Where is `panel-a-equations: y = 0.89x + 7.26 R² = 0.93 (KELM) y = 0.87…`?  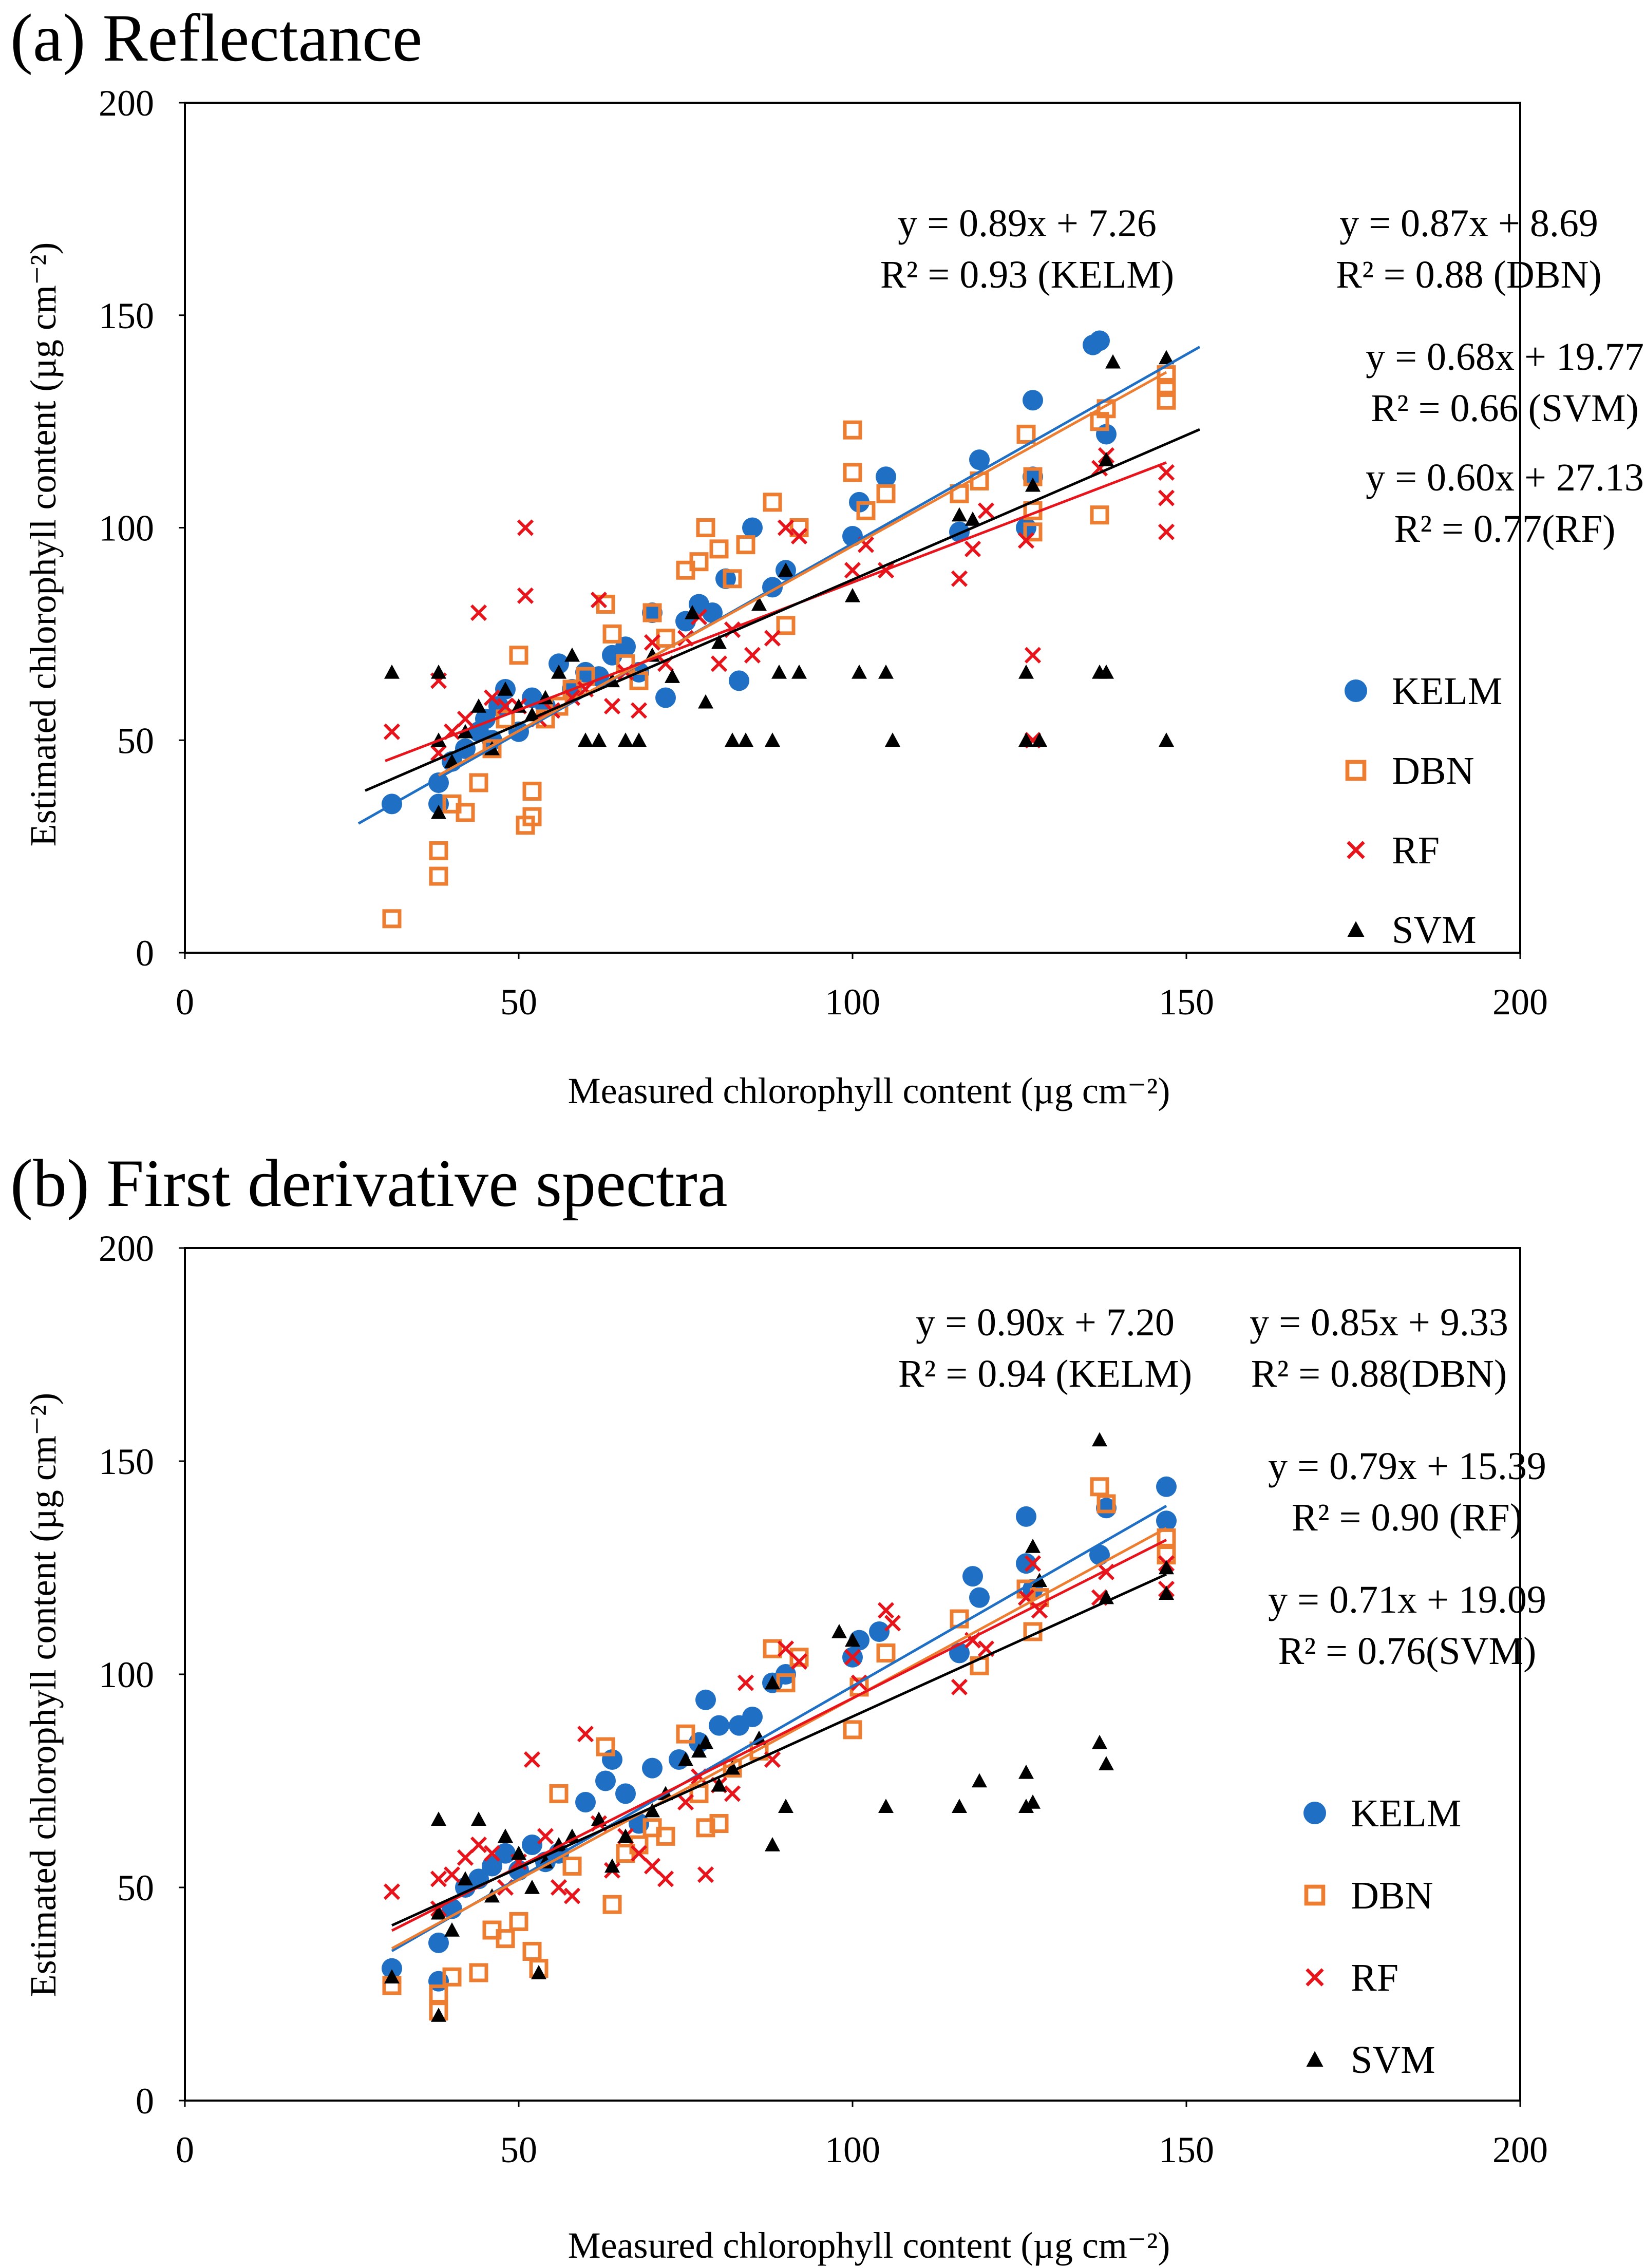
panel-a-equations: y = 0.89x + 7.26 R² = 0.93 (KELM) y = 0.87… is located at coordinates (1262, 376).